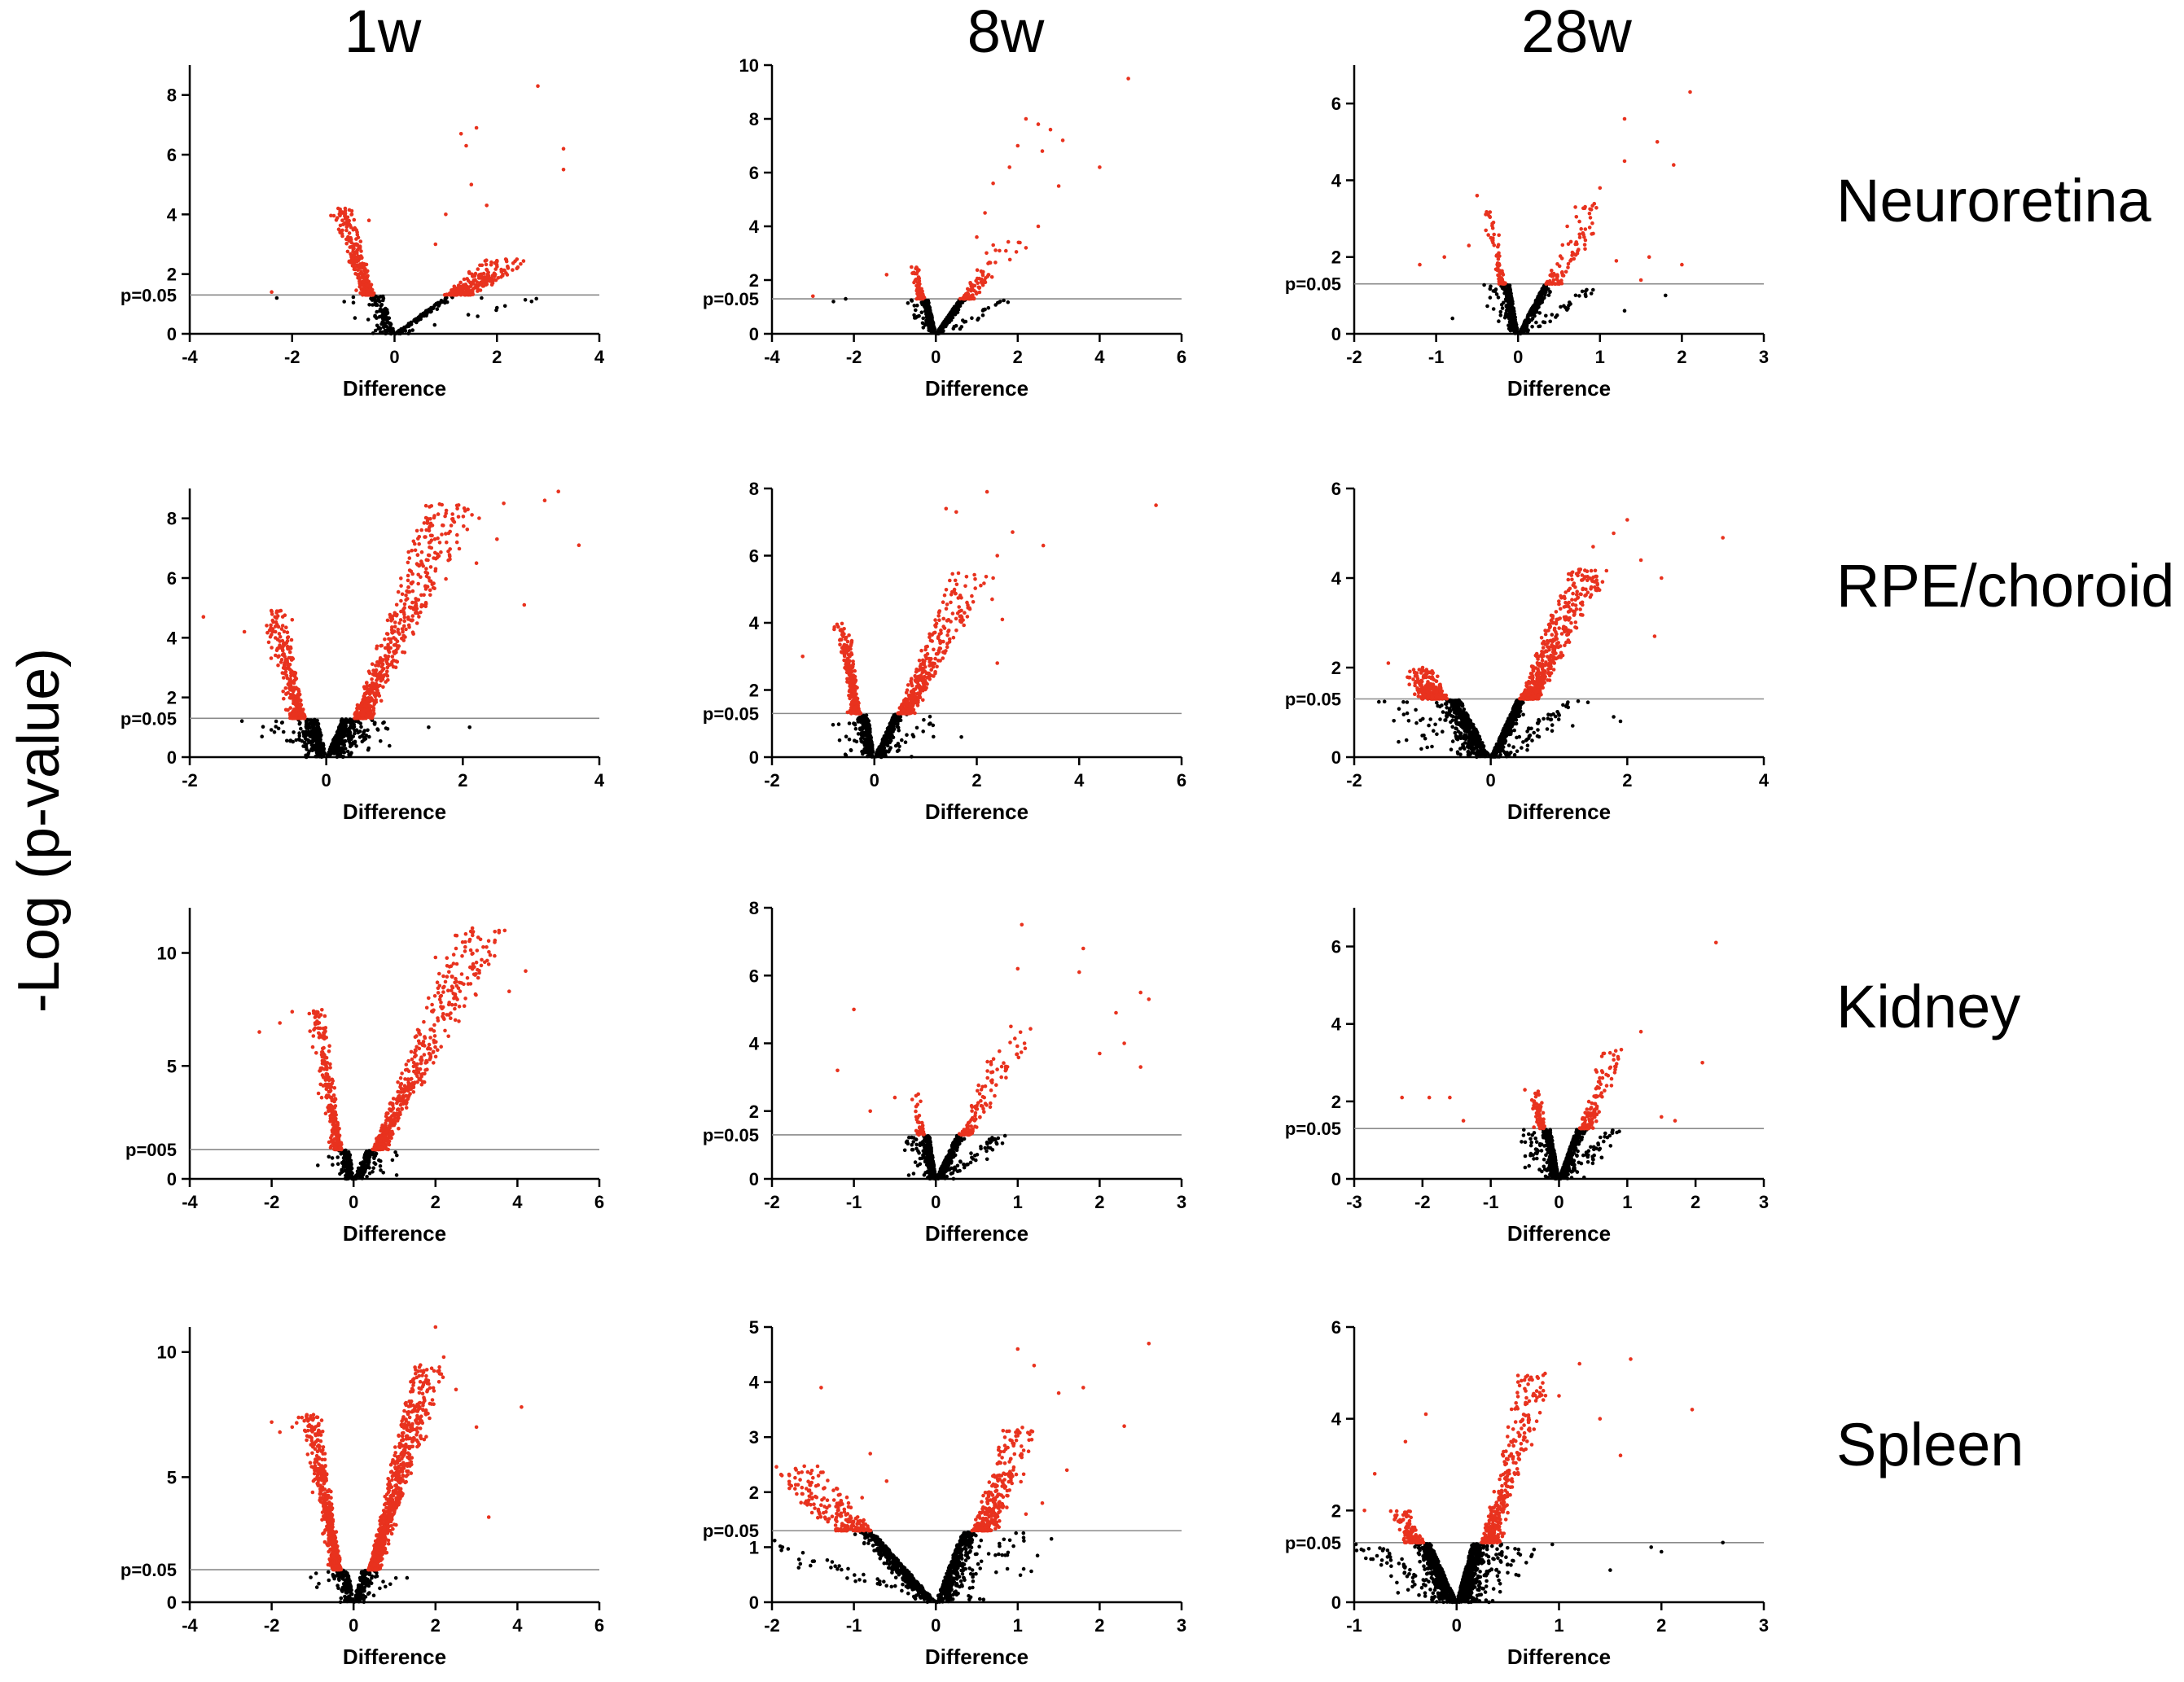 This screenshot has width=2184, height=1682. Describe the element at coordinates (1764, 357) in the screenshot. I see `x-tick-label: 3` at that location.